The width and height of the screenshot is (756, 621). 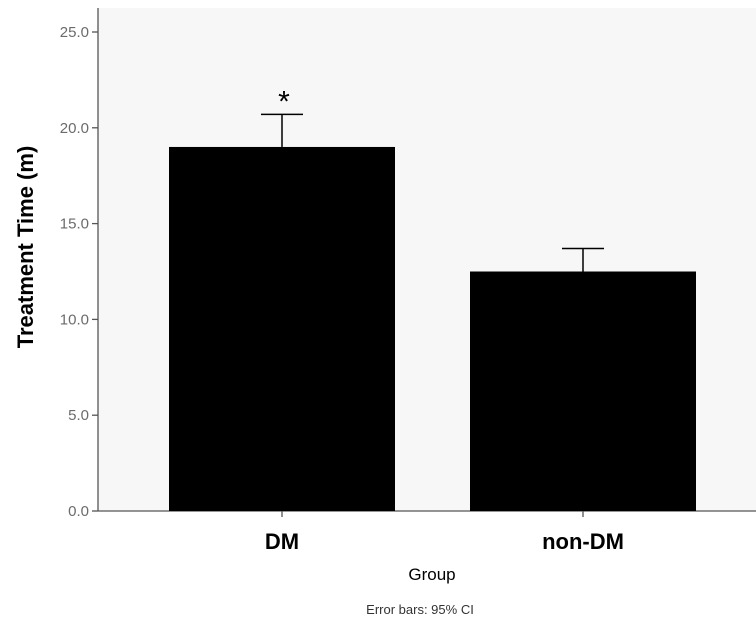 What do you see at coordinates (74, 128) in the screenshot?
I see `y-tick-label: 20.0` at bounding box center [74, 128].